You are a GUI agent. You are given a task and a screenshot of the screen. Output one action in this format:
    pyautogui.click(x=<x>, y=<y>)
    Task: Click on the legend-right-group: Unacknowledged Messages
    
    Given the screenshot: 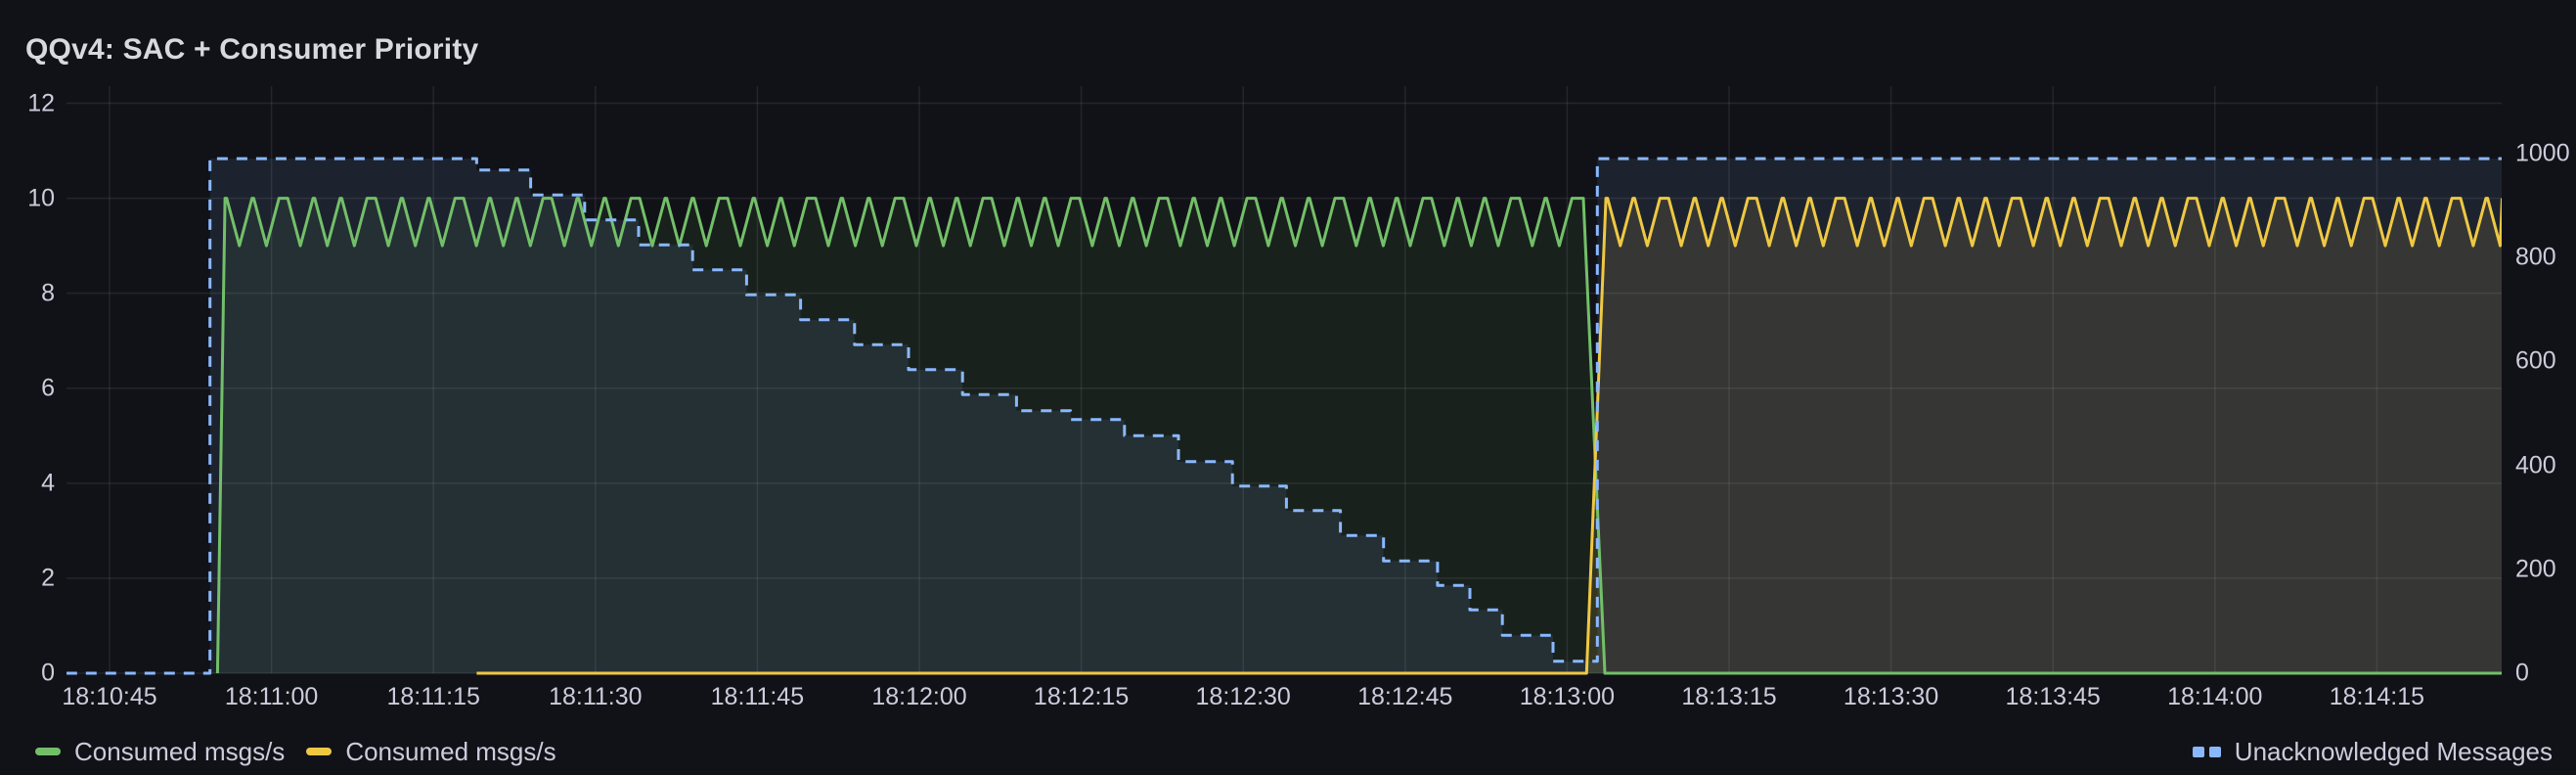 What is the action you would take?
    pyautogui.click(x=2372, y=751)
    